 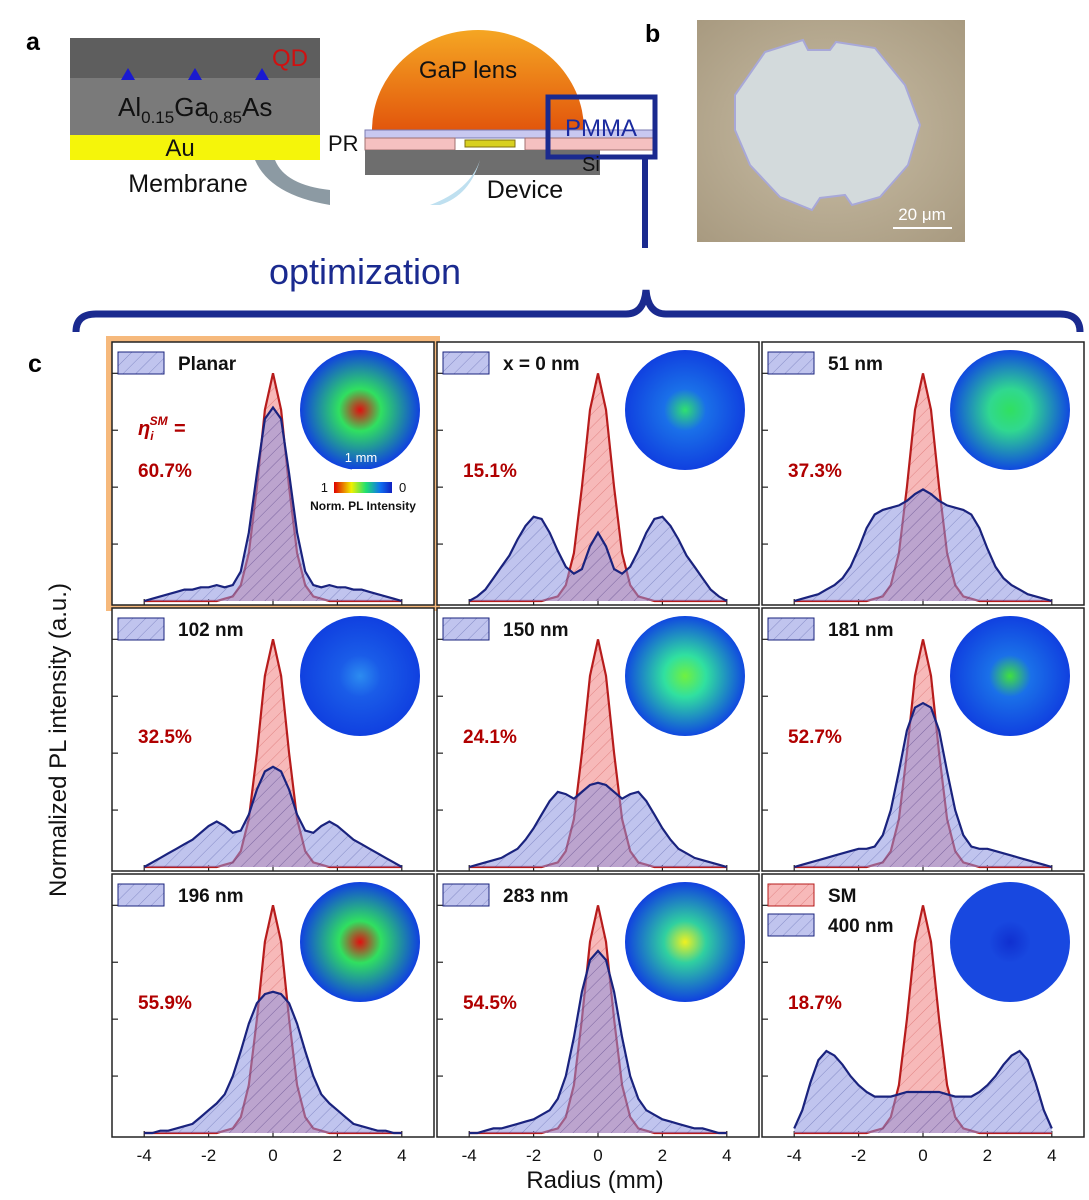 What do you see at coordinates (35, 364) in the screenshot?
I see `panel-letter: c` at bounding box center [35, 364].